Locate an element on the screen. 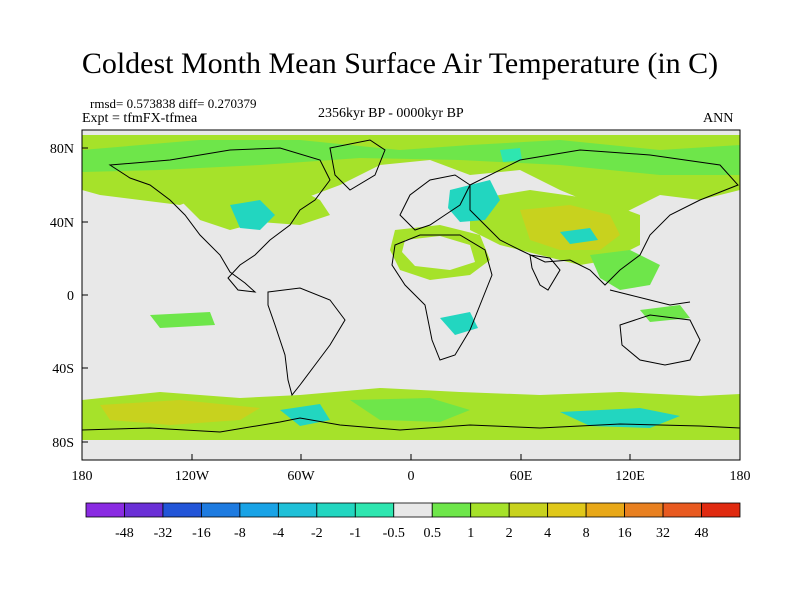 The image size is (800, 600). africa-cool-patch is located at coordinates (459, 323).